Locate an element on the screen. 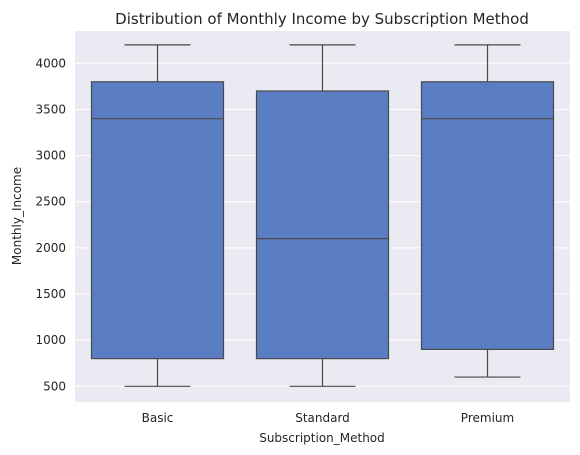 The height and width of the screenshot is (455, 580). y-tick-label: 2500 is located at coordinates (50, 202).